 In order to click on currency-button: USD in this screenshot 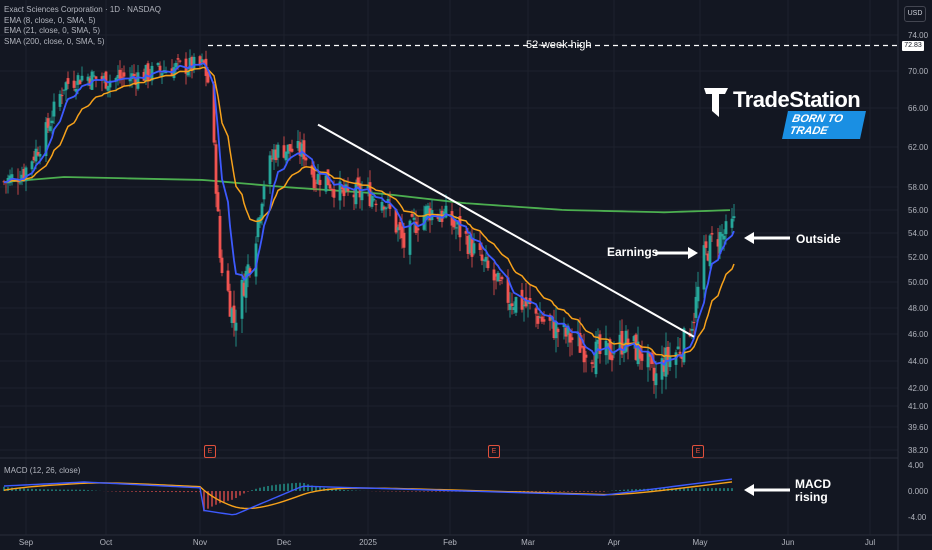, I will do `click(915, 14)`.